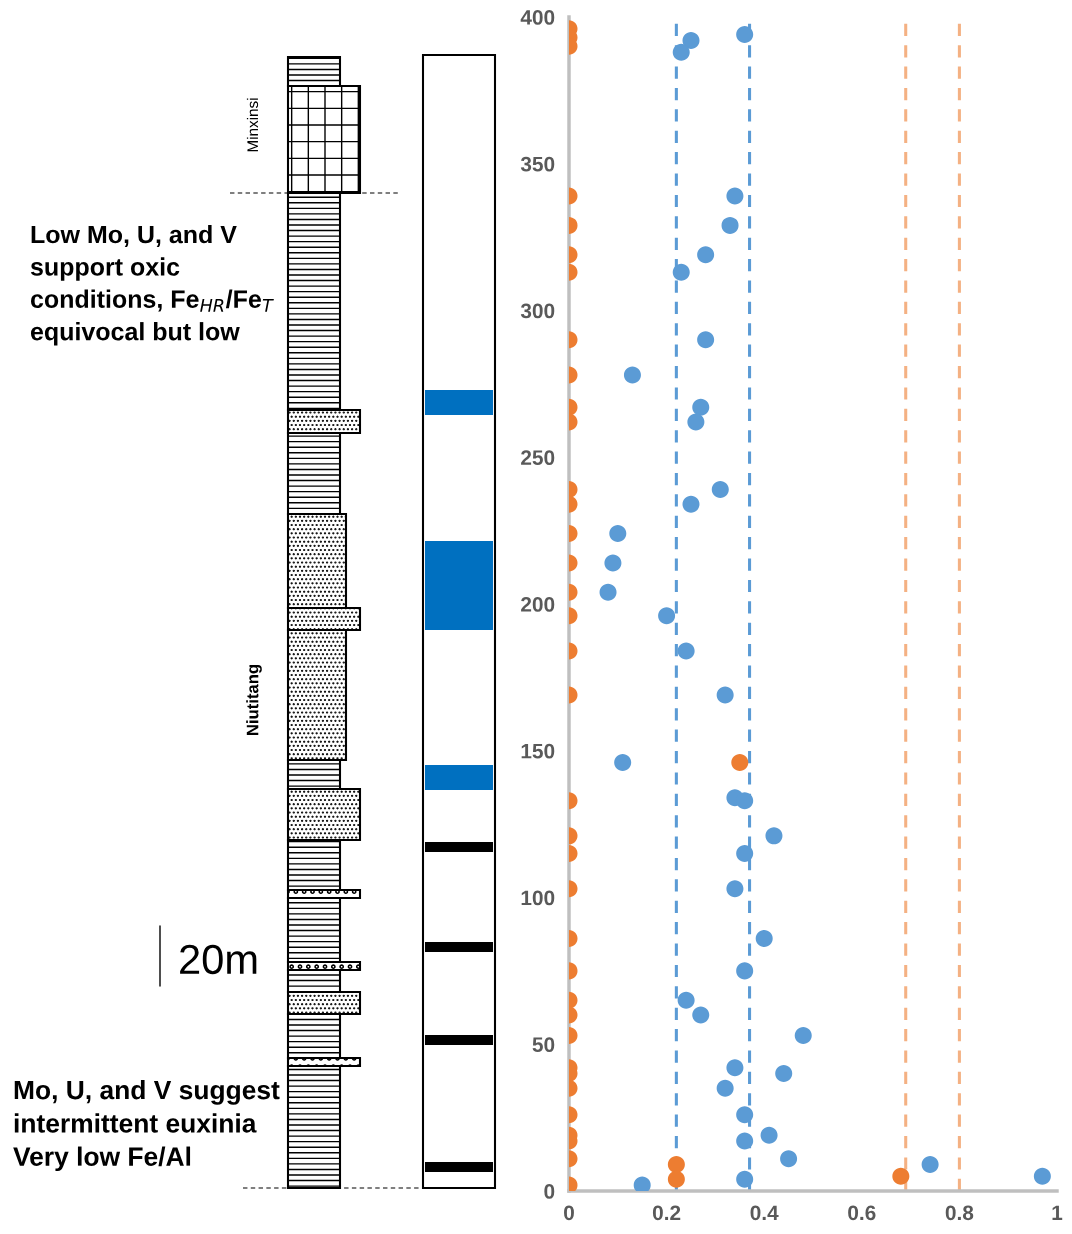 The height and width of the screenshot is (1234, 1072). What do you see at coordinates (959, 1213) in the screenshot?
I see `x-tick-label: 0.8` at bounding box center [959, 1213].